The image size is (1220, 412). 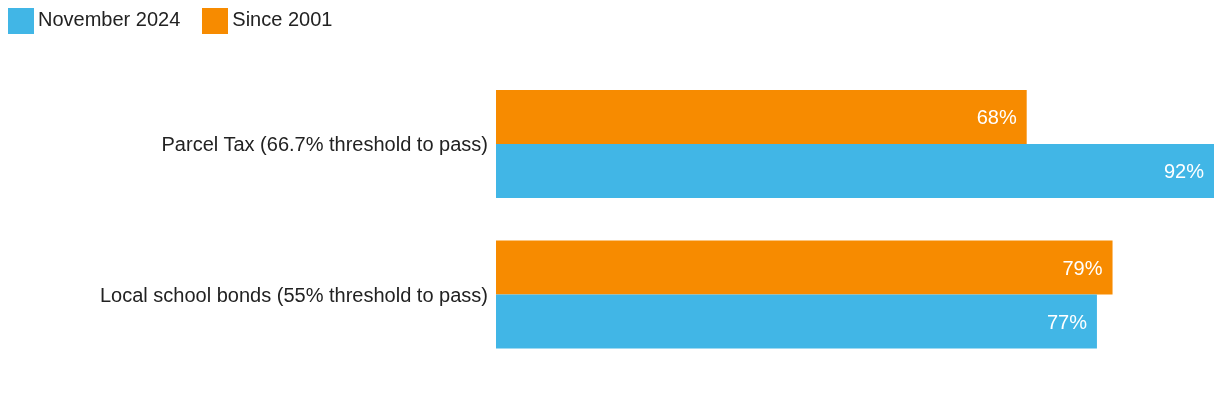 What do you see at coordinates (293, 294) in the screenshot?
I see `y-tick-label: Local school bonds (55% threshold to pass)` at bounding box center [293, 294].